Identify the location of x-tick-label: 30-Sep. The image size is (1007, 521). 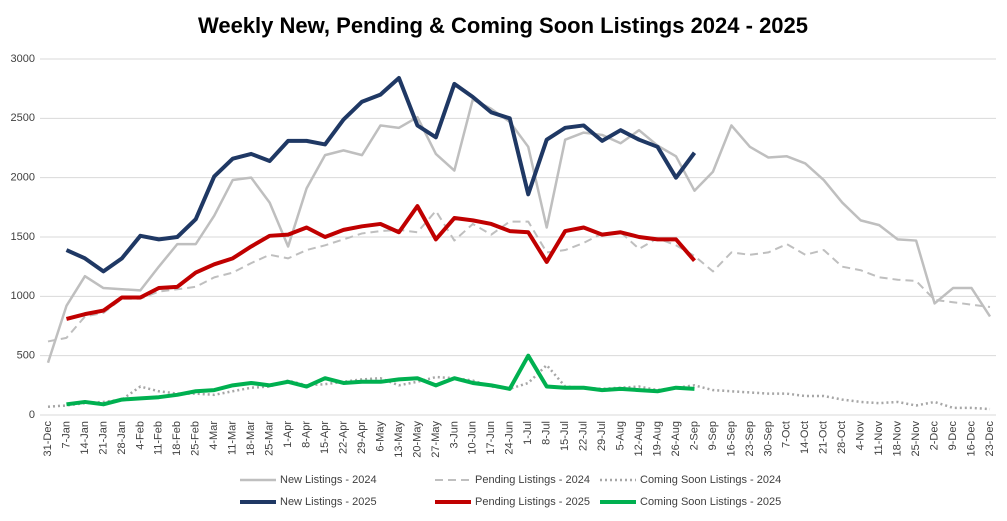
(768, 438).